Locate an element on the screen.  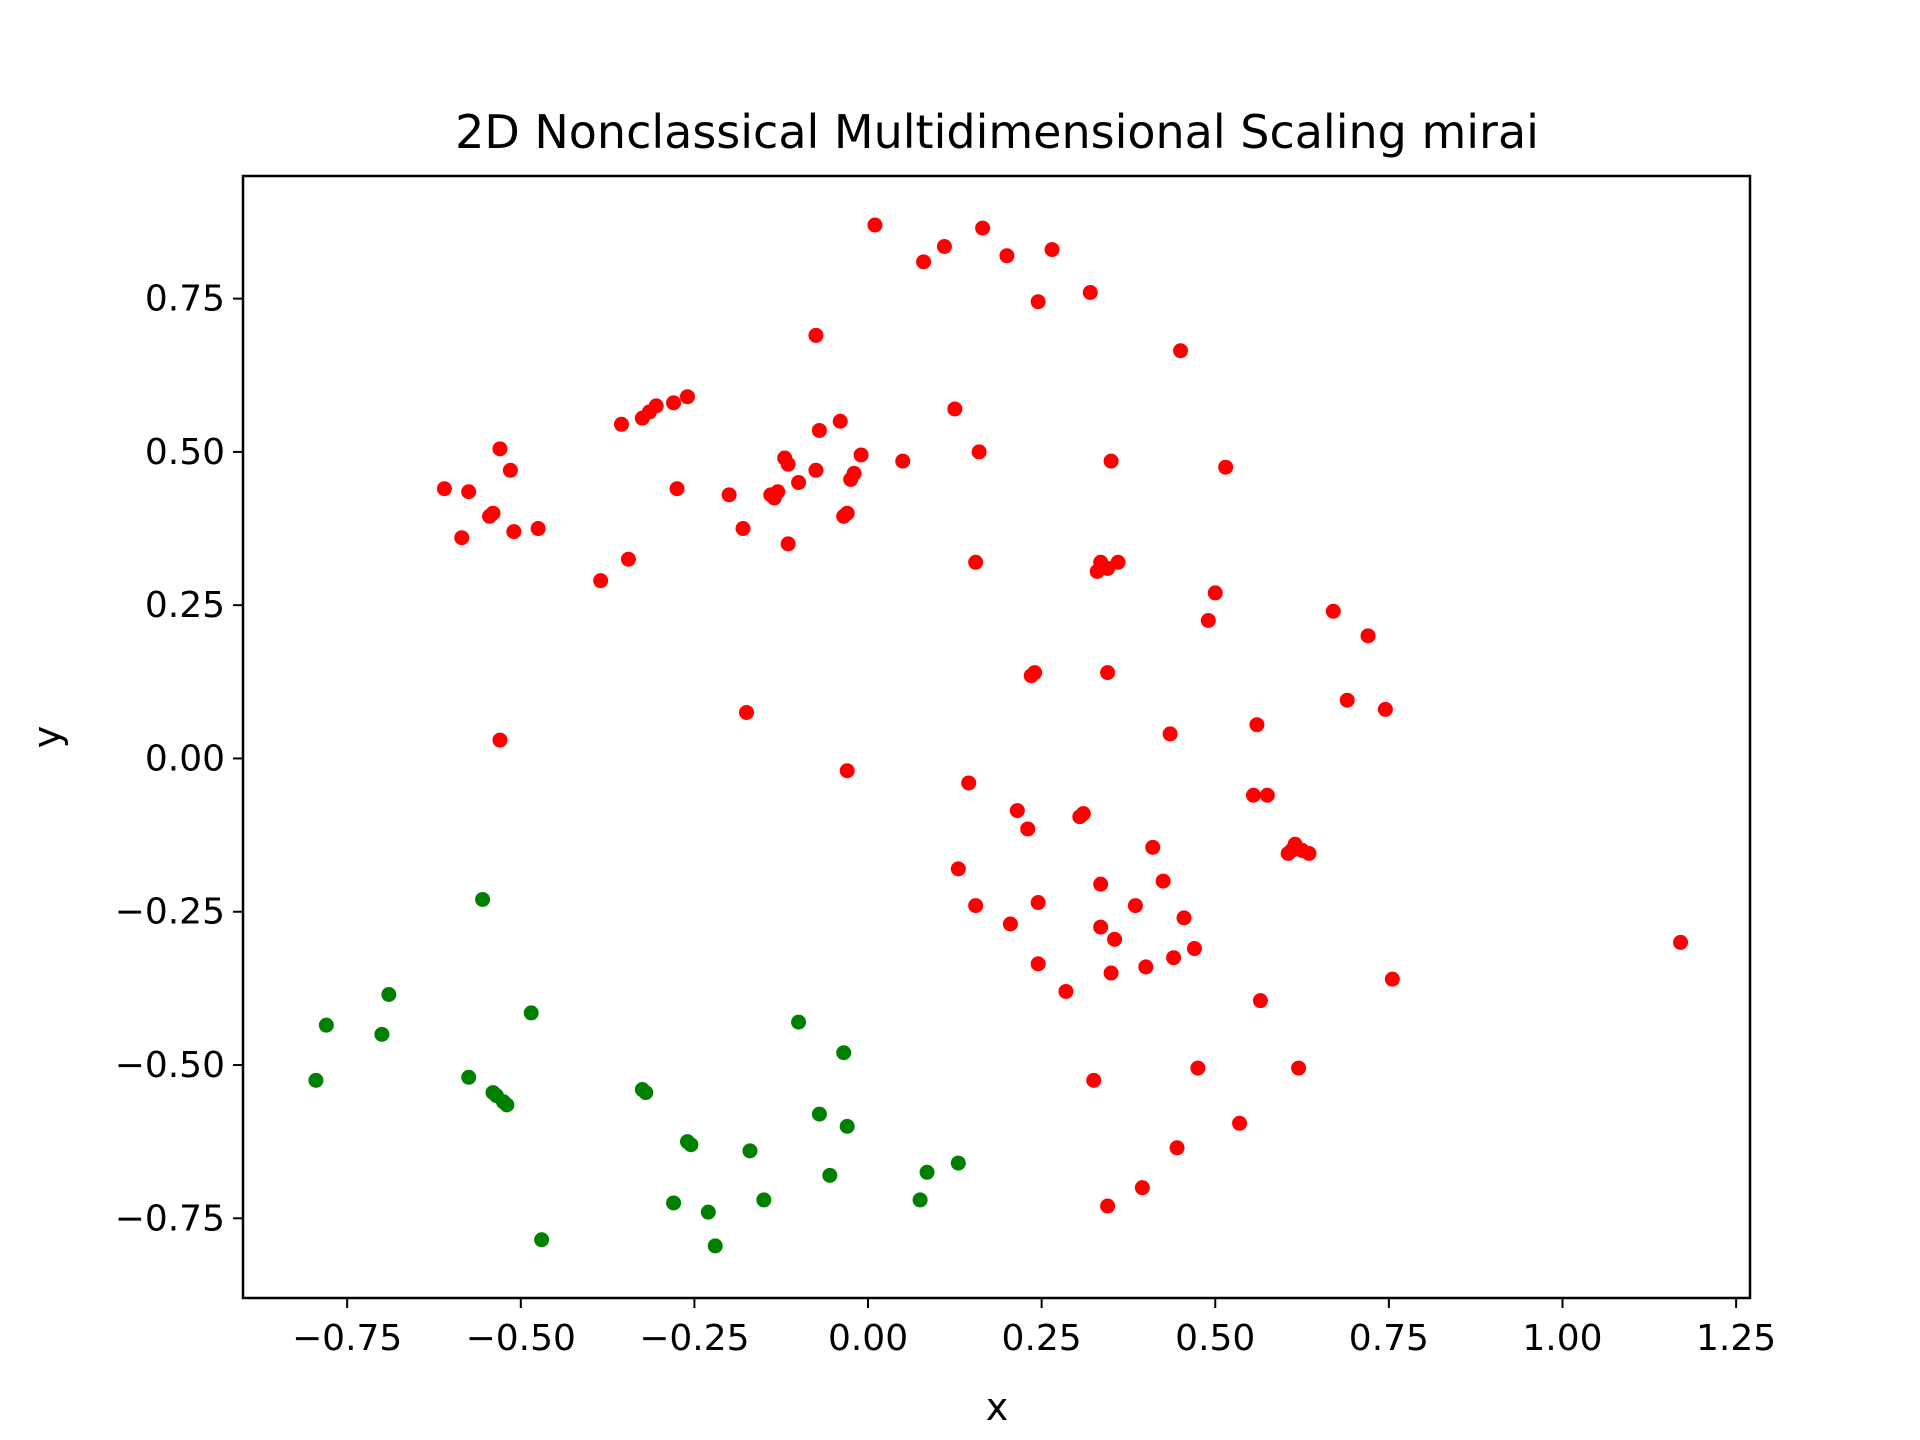
y-axis: −0.75 −0.50 −0.25 0.00 0.25 0.50 0.75 is located at coordinates (179, 759).